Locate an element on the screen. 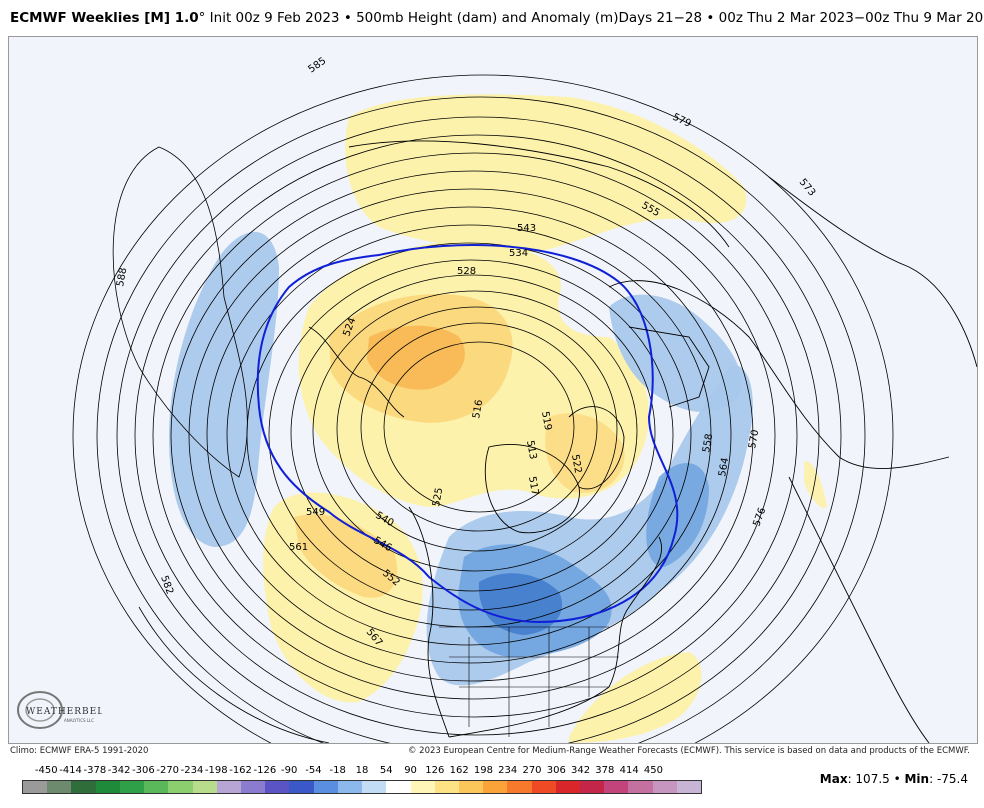 The width and height of the screenshot is (984, 808). legend-label: 414 is located at coordinates (629, 770).